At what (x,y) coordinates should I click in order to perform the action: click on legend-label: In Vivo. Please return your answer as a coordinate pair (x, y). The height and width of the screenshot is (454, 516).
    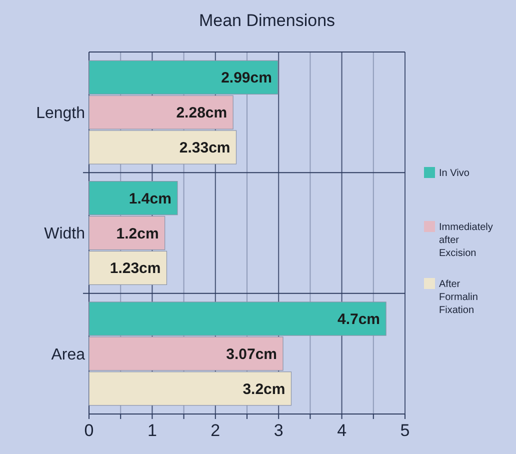
    Looking at the image, I should click on (454, 173).